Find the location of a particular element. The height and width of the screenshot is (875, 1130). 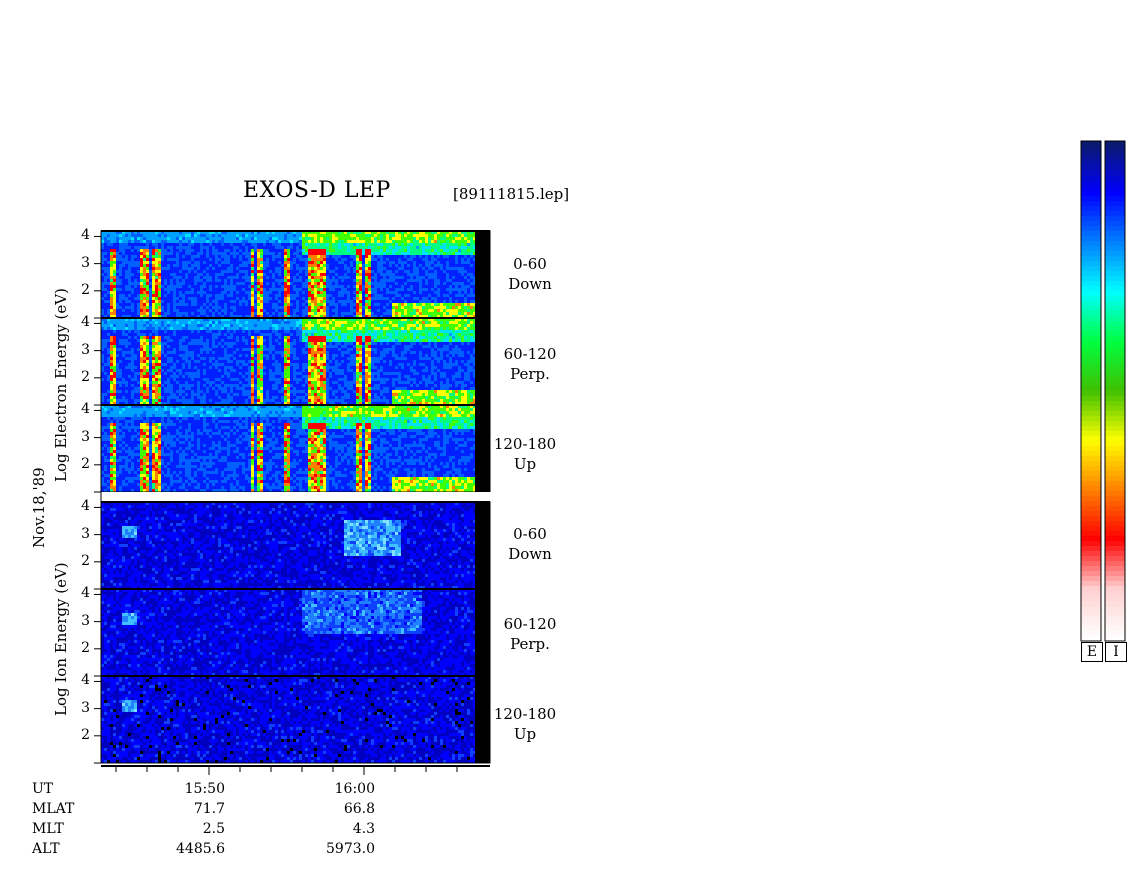

channel-label-i3: 120-180 Up is located at coordinates (525, 724).